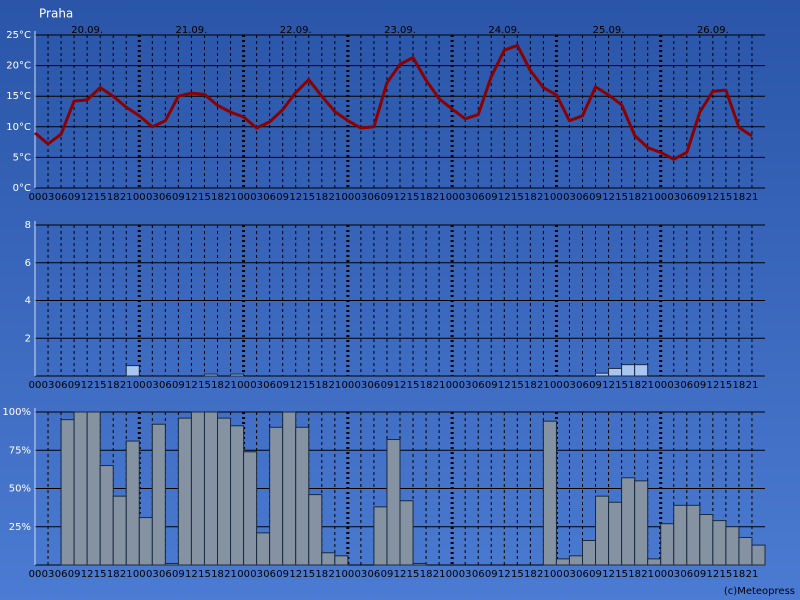  Describe the element at coordinates (28, 263) in the screenshot. I see `y-tick-label: 6` at that location.